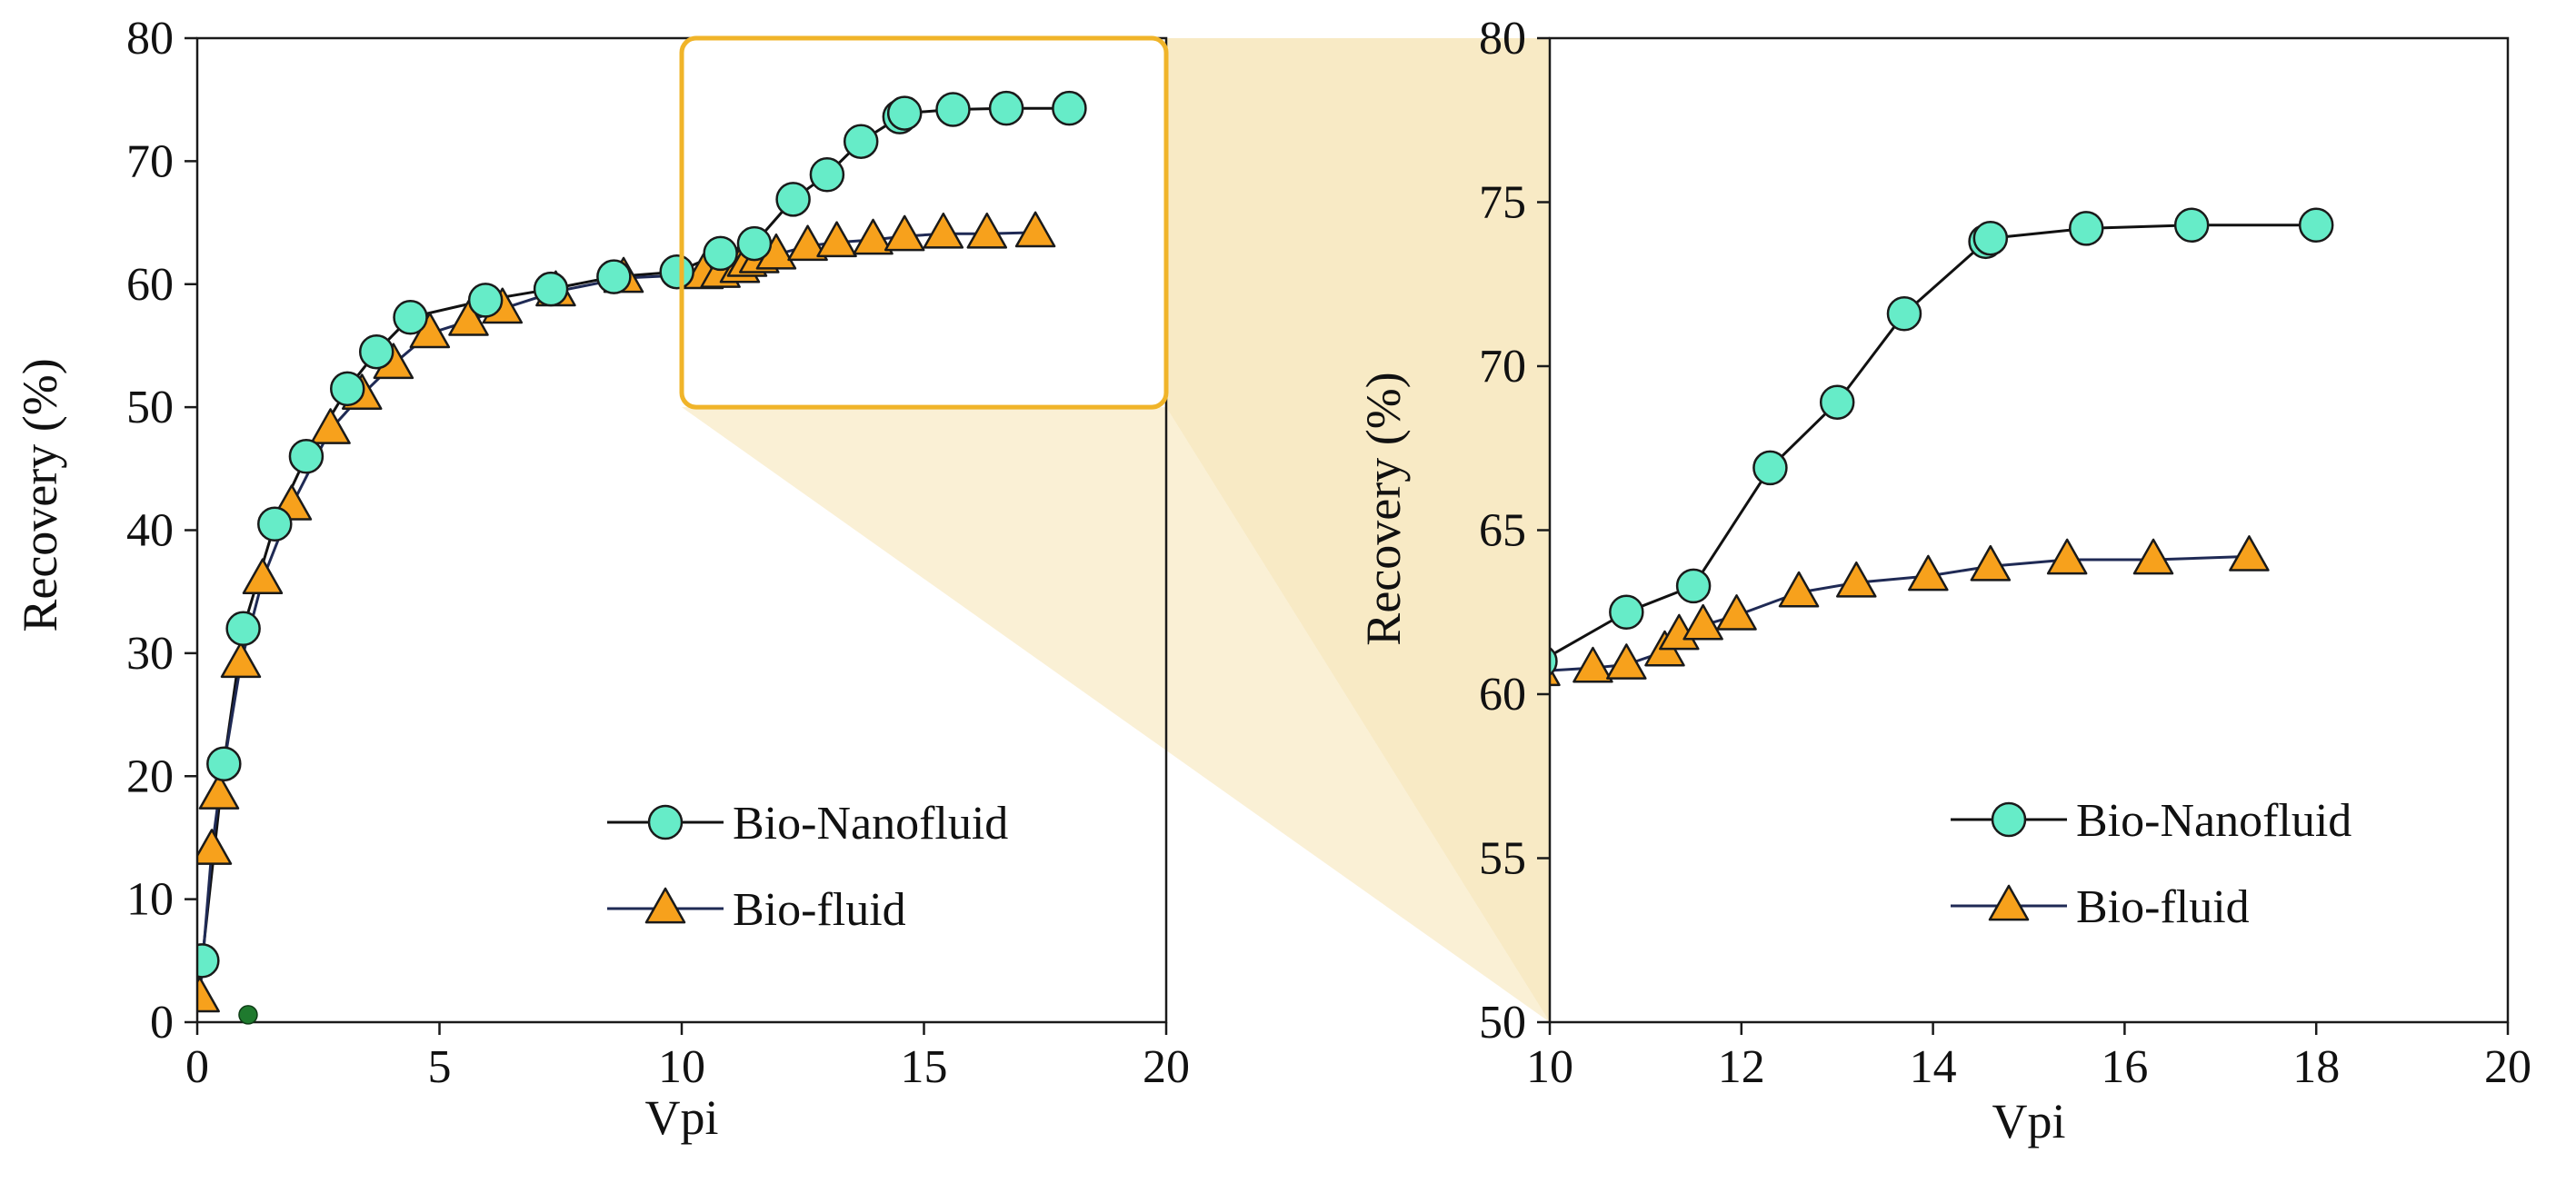 The height and width of the screenshot is (1183, 2576). Describe the element at coordinates (150, 407) in the screenshot. I see `left-y-tick-label: 50` at that location.